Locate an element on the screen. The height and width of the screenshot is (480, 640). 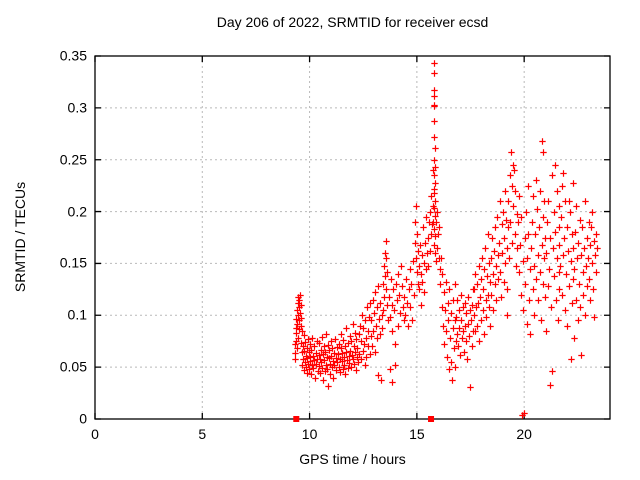
x-tick-label: 15 is located at coordinates (417, 434).